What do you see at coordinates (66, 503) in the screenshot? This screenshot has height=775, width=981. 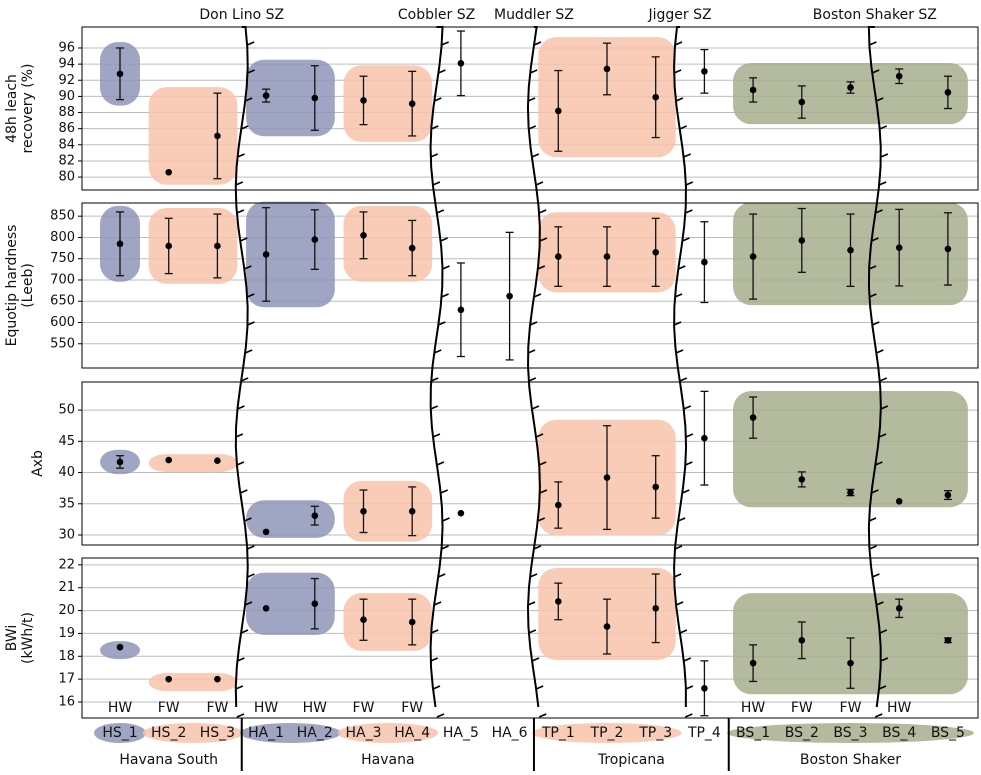 I see `y-tick-label: 35` at bounding box center [66, 503].